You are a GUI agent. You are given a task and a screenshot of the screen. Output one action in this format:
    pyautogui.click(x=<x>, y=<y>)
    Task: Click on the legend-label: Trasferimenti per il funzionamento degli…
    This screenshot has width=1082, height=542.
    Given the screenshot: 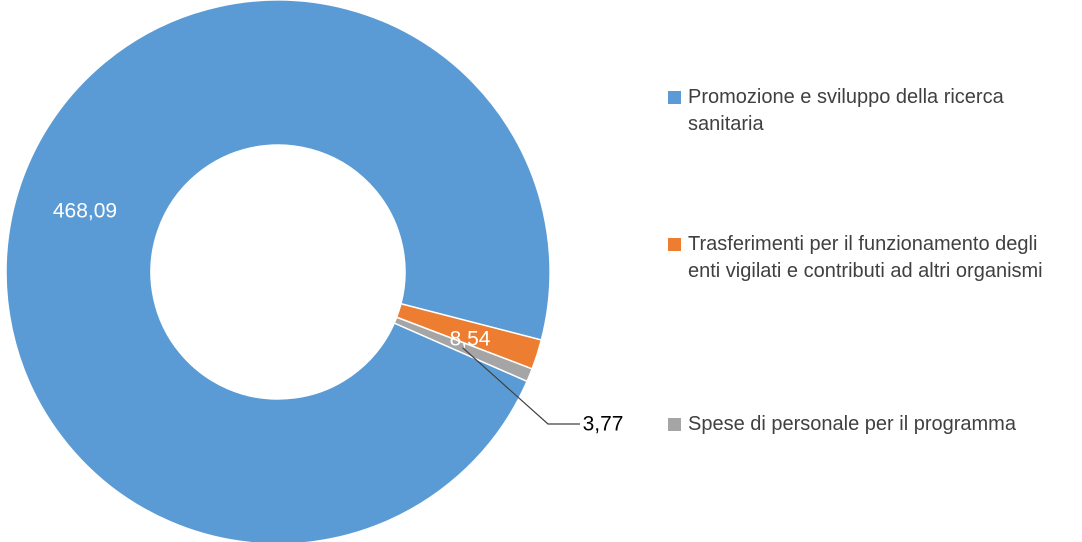 What is the action you would take?
    pyautogui.click(x=865, y=257)
    